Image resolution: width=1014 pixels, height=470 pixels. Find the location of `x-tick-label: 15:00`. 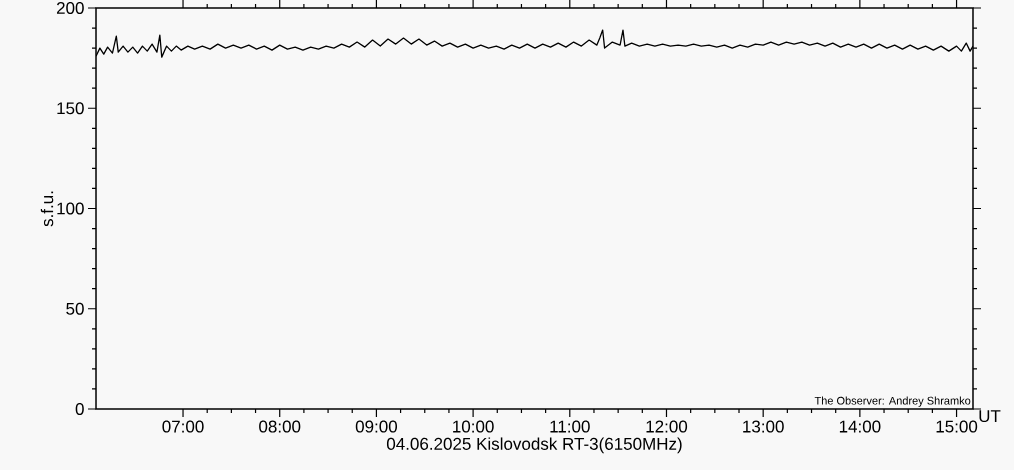

x-tick-label: 15:00 is located at coordinates (957, 426).